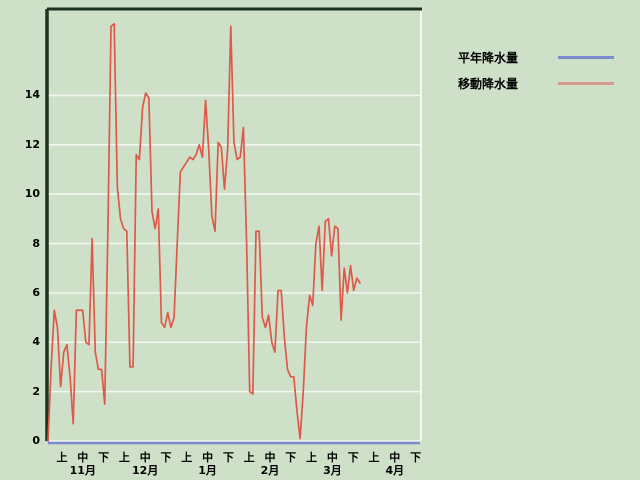 This screenshot has width=640, height=480. What do you see at coordinates (228, 457) in the screenshot?
I see `x-tick-label-8: 下` at bounding box center [228, 457].